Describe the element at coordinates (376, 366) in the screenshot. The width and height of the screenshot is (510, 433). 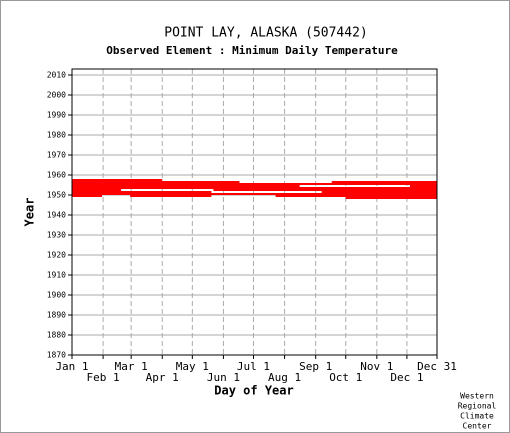
I see `x-tick-label: Nov 1` at that location.